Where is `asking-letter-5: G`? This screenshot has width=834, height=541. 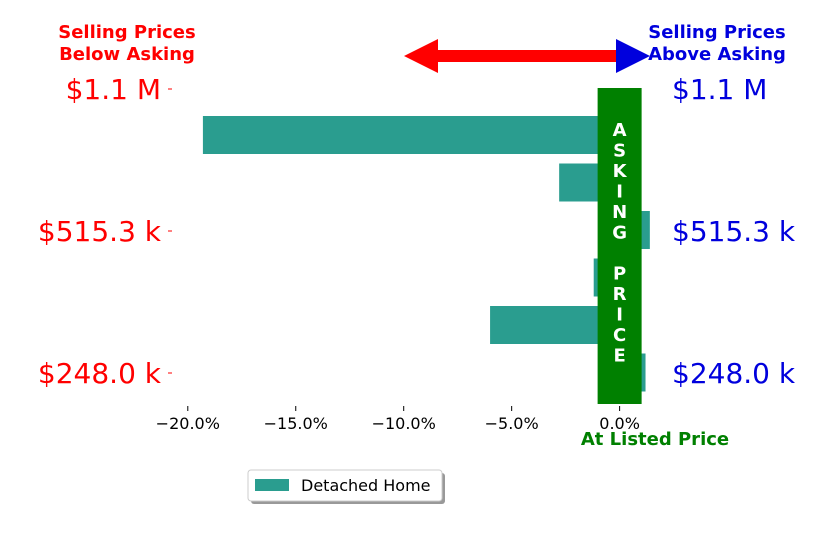
asking-letter-5: G is located at coordinates (619, 233).